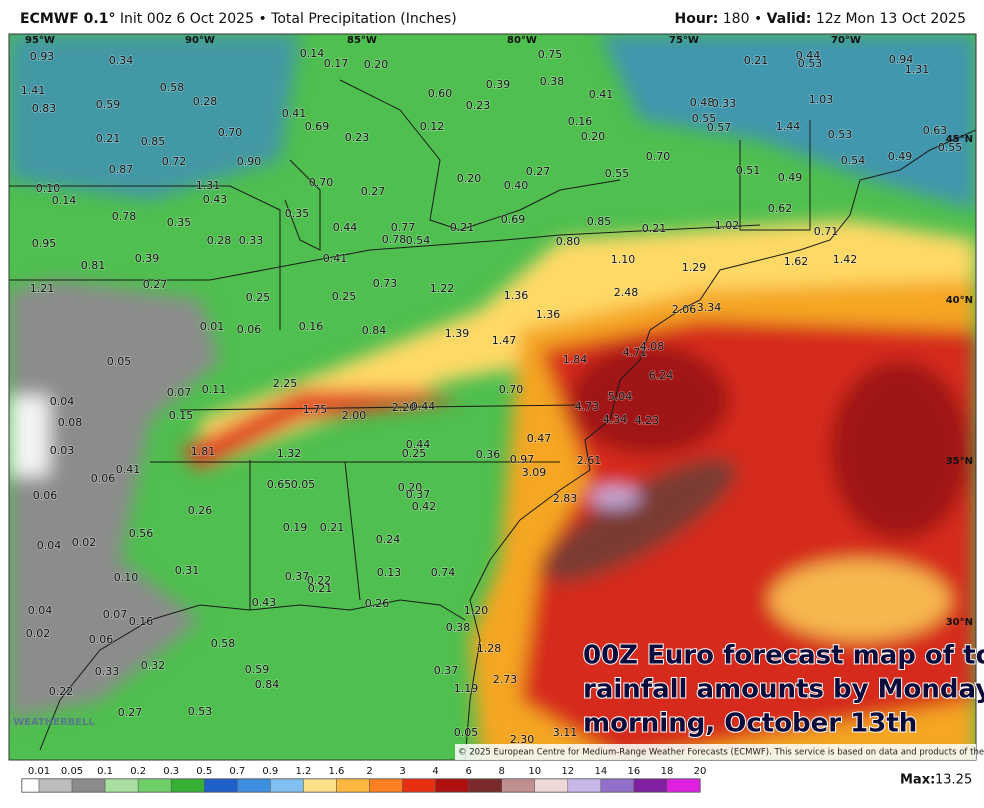 The height and width of the screenshot is (808, 984). I want to click on precip-amount: 0.41, so click(601, 94).